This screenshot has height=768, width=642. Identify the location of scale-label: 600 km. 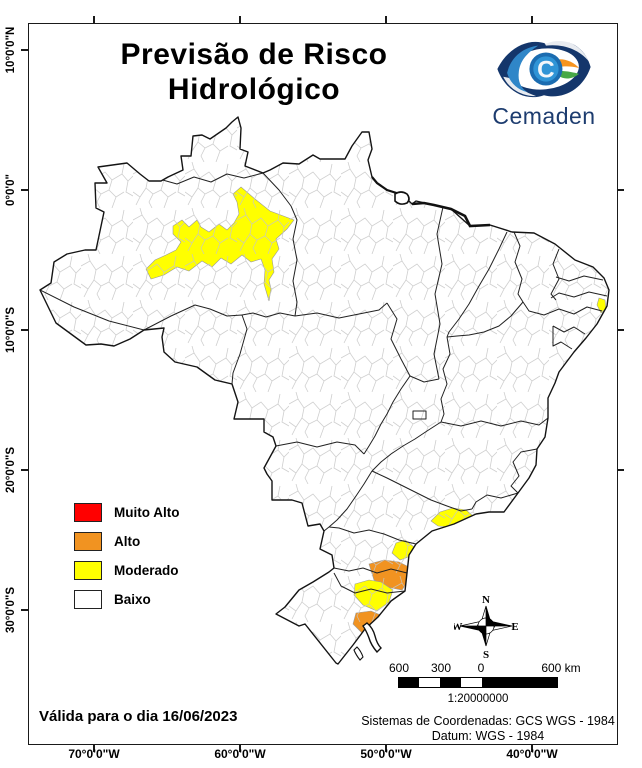
(561, 668).